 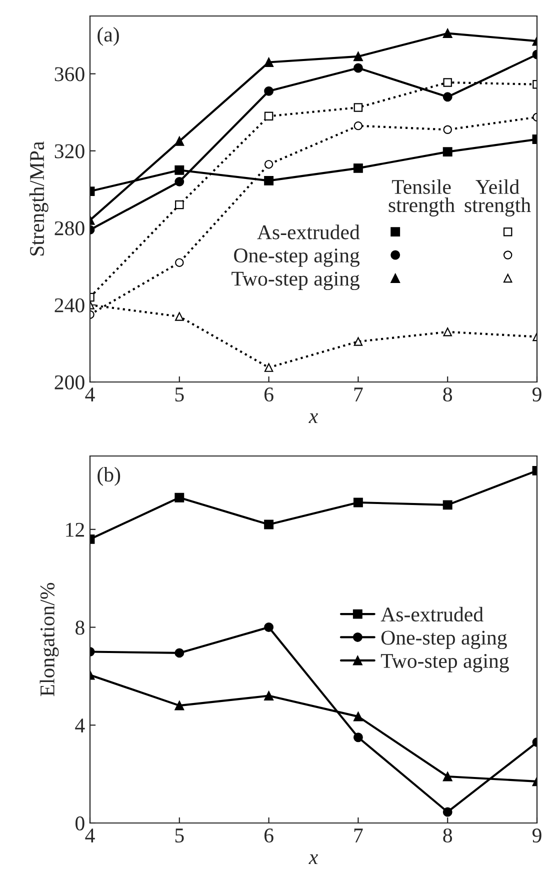 I want to click on y-tick-label: 12, so click(x=75, y=529).